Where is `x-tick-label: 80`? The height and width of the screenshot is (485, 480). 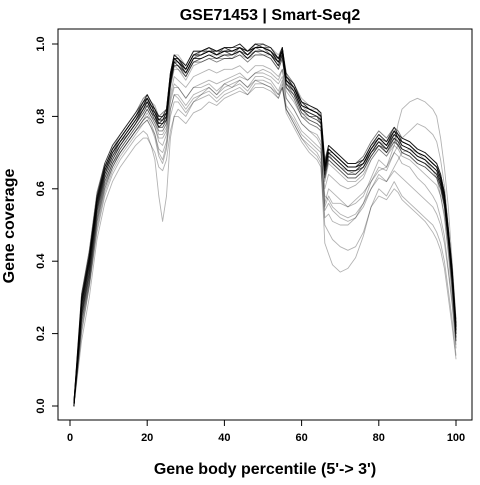 x-tick-label: 80 is located at coordinates (379, 438).